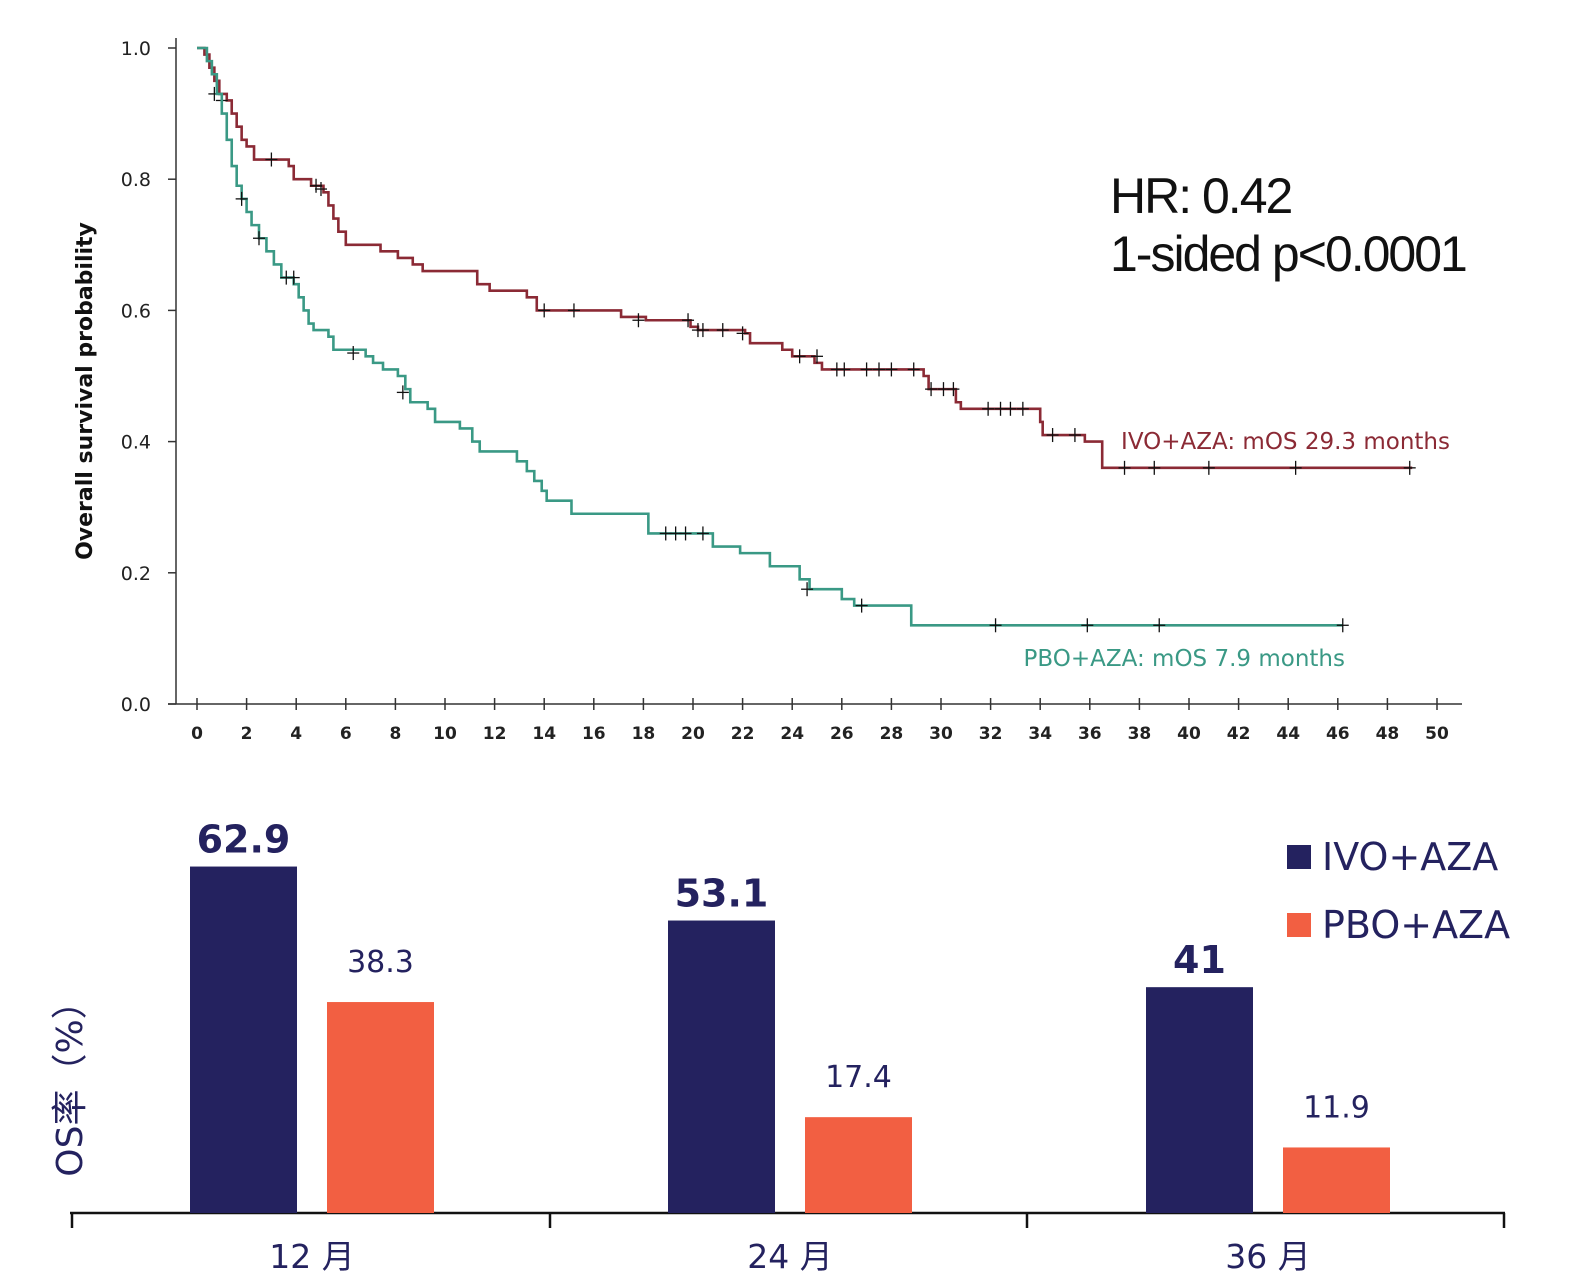 The height and width of the screenshot is (1286, 1590). I want to click on legend-label: IVO+AZA, so click(1410, 857).